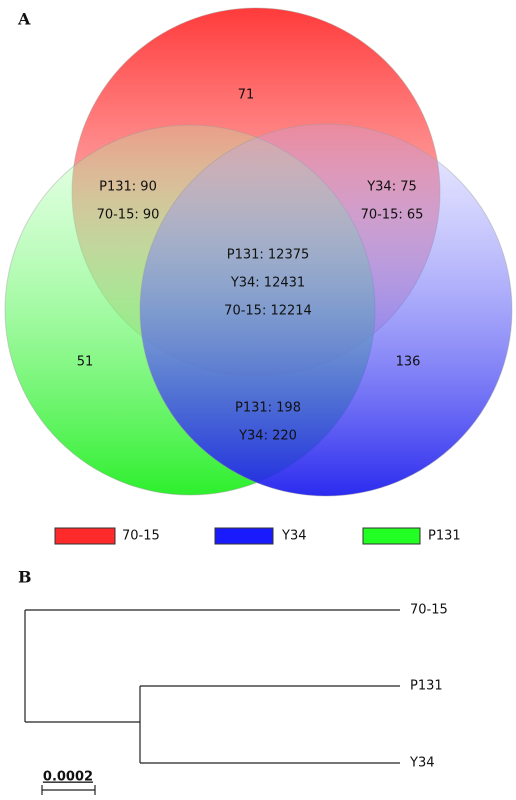 The image size is (516, 800). What do you see at coordinates (392, 215) in the screenshot?
I see `region-label: 70-15: 65` at bounding box center [392, 215].